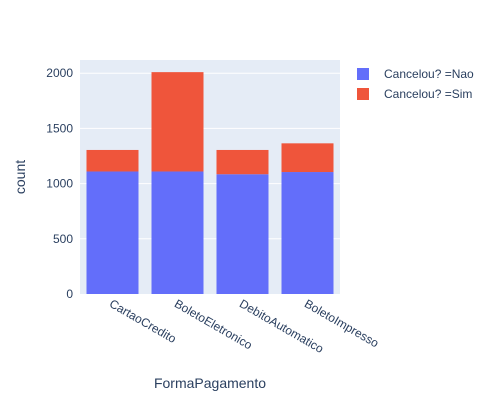  What do you see at coordinates (428, 94) in the screenshot?
I see `legend-label: Cancelou? =Sim` at bounding box center [428, 94].